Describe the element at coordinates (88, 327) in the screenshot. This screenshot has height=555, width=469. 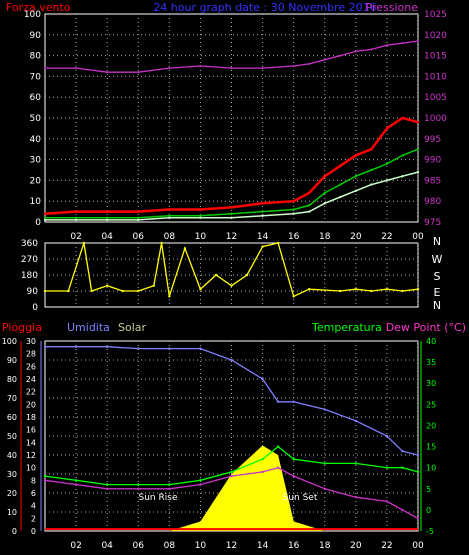
I see `humidity-label: Umidita` at that location.